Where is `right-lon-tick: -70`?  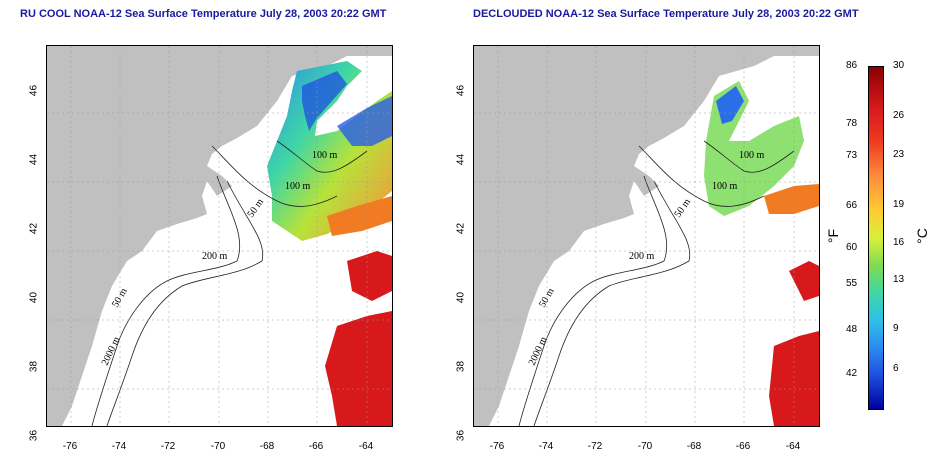 right-lon-tick: -70 is located at coordinates (645, 446).